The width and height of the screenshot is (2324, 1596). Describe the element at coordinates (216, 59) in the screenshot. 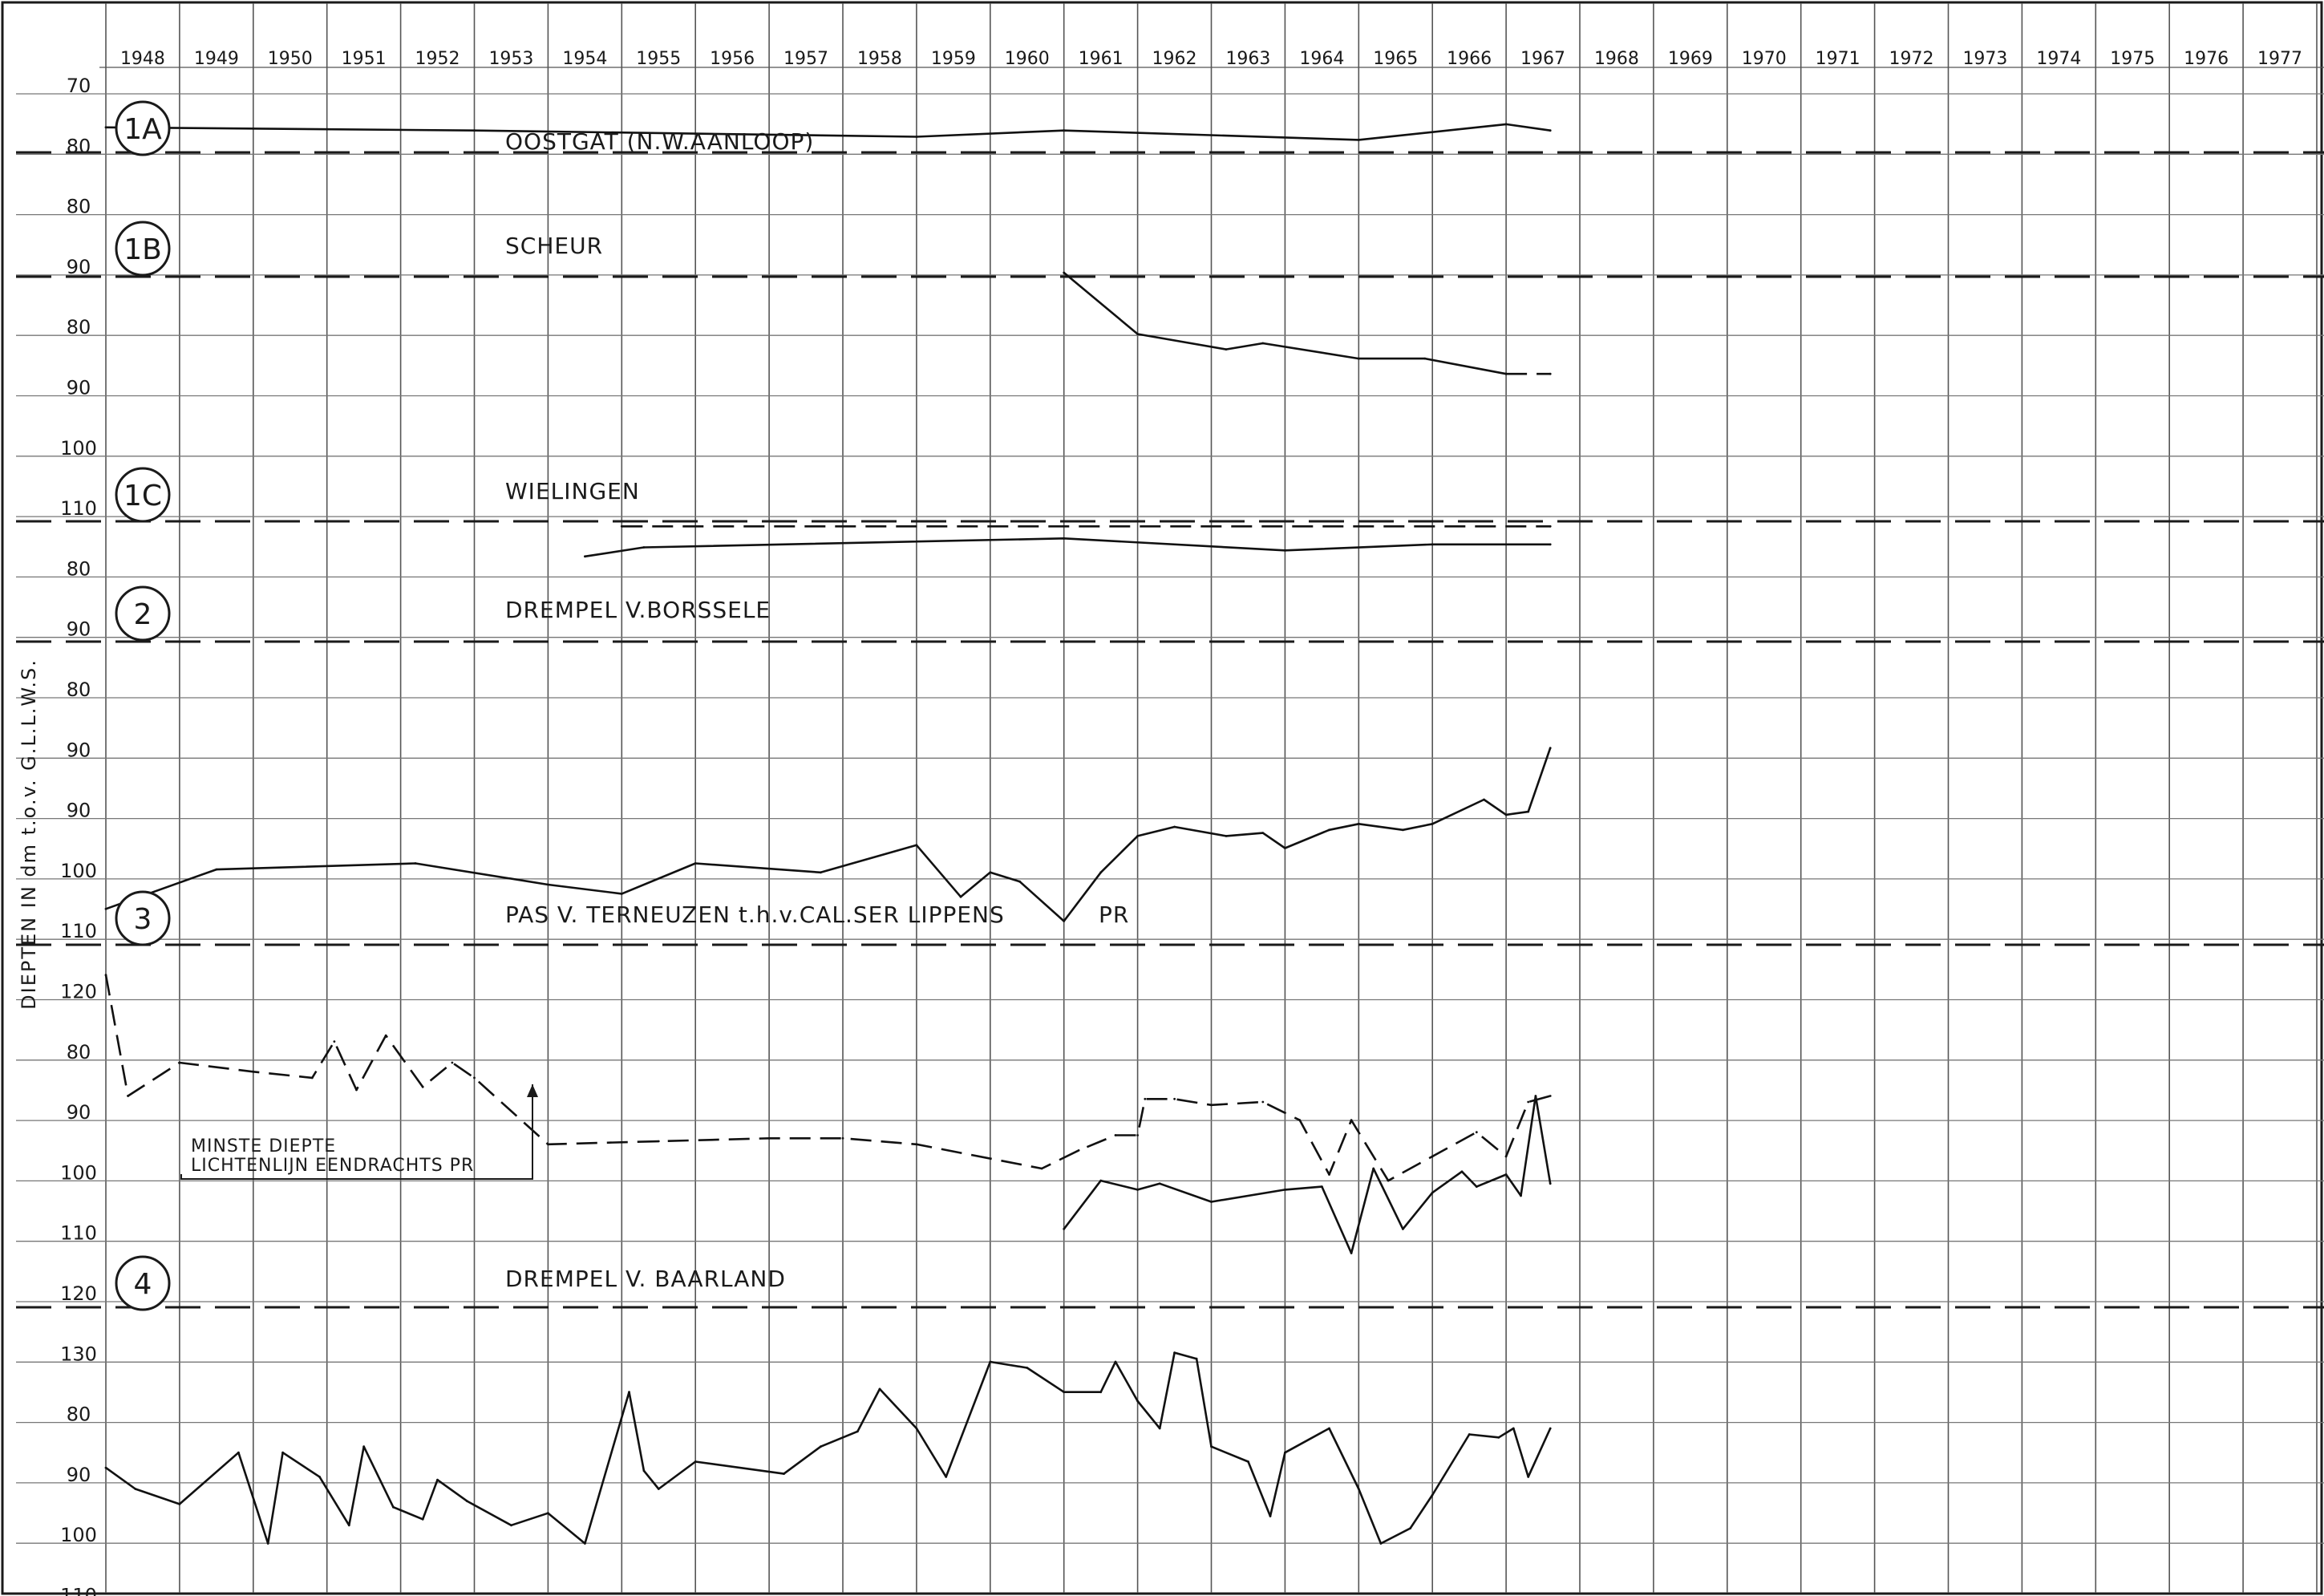

I see `year-label: 1949` at that location.